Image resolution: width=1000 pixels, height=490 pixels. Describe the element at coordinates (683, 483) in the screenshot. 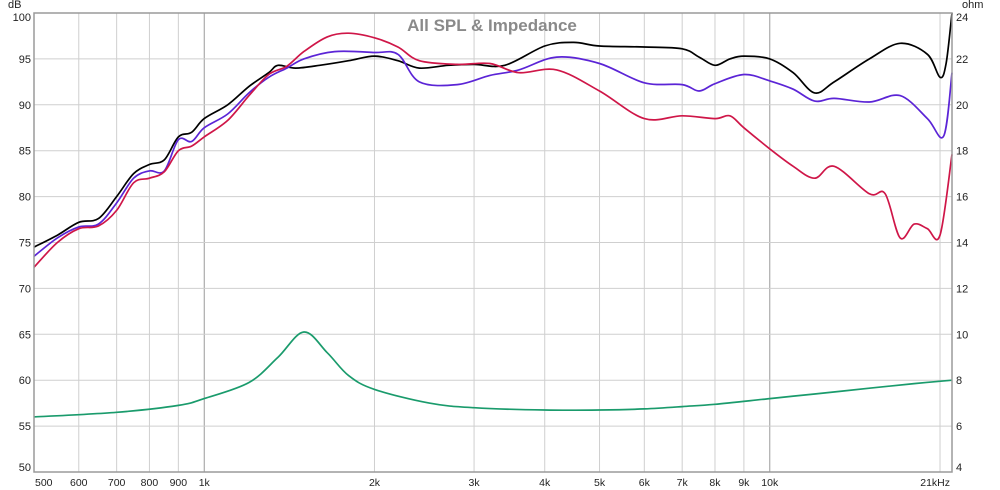

I see `x-tick-label: 7k` at that location.